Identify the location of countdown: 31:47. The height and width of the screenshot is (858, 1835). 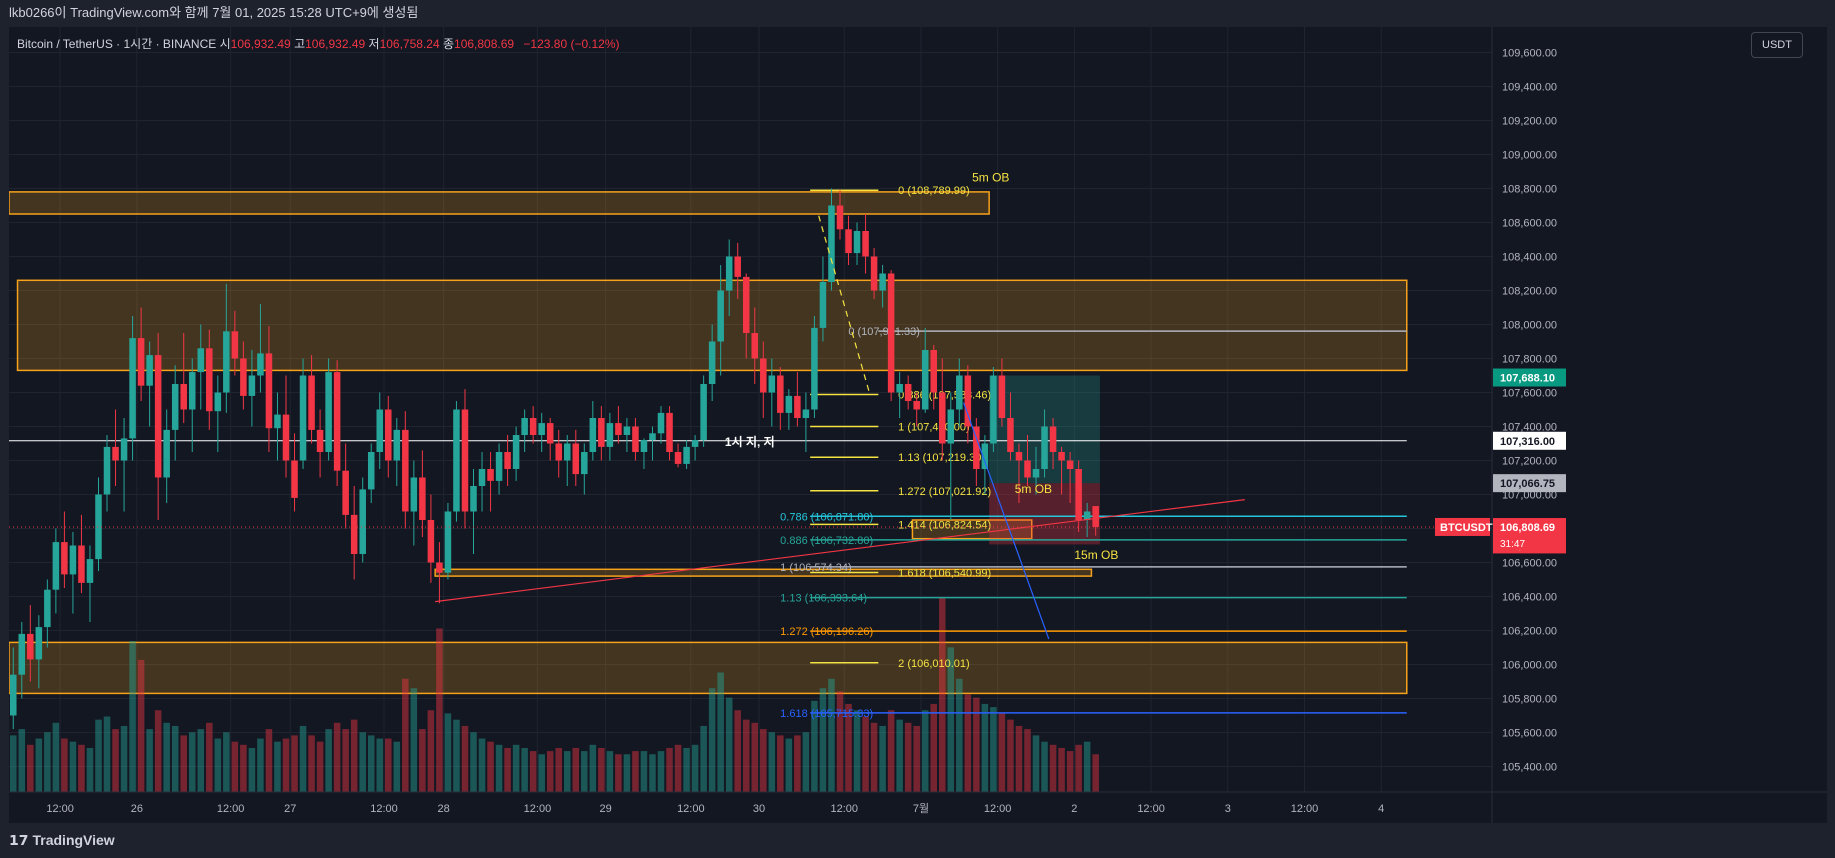
(1512, 544).